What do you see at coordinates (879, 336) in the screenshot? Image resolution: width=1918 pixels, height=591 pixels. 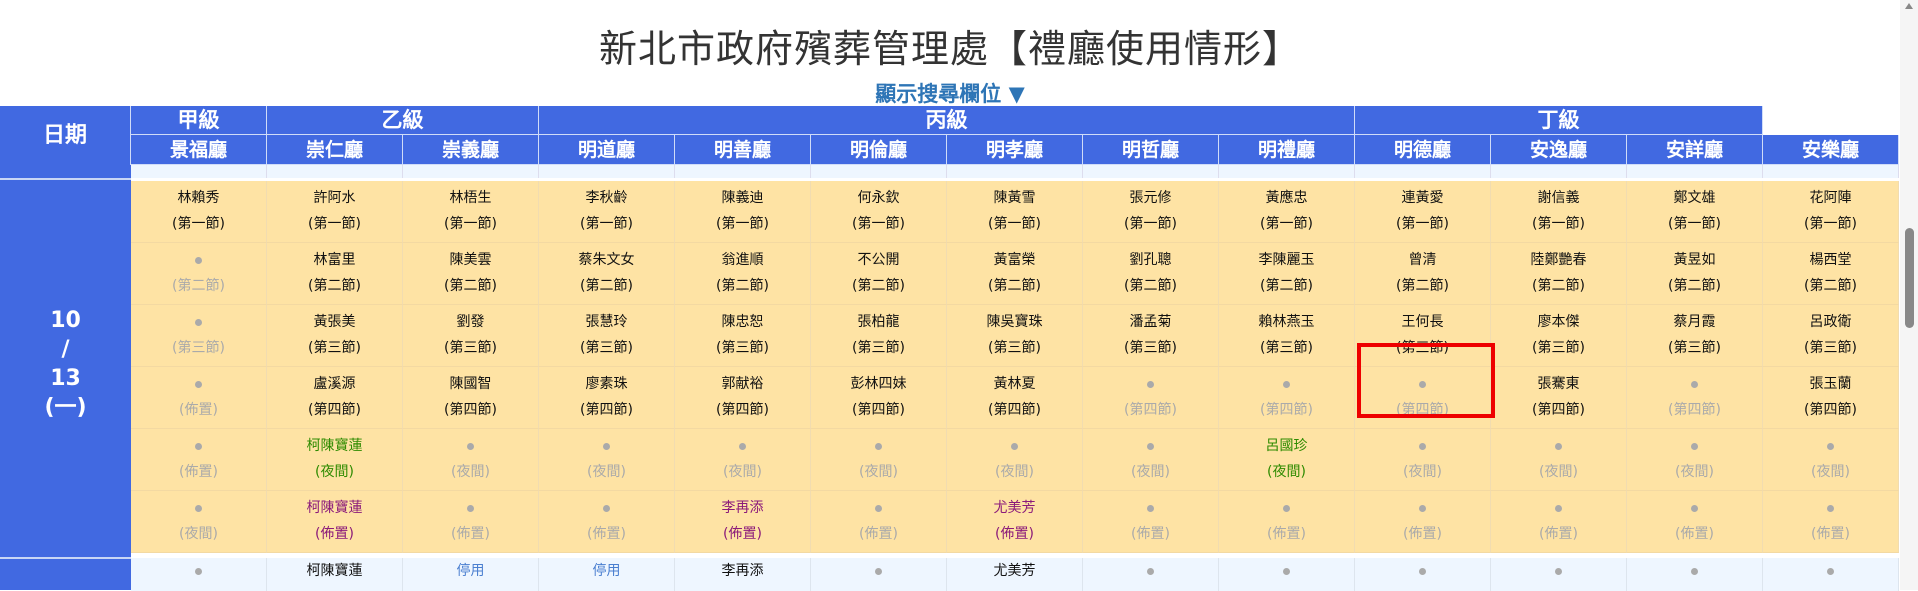 I see `schedule-cell: 張柏龍 (第三節)` at bounding box center [879, 336].